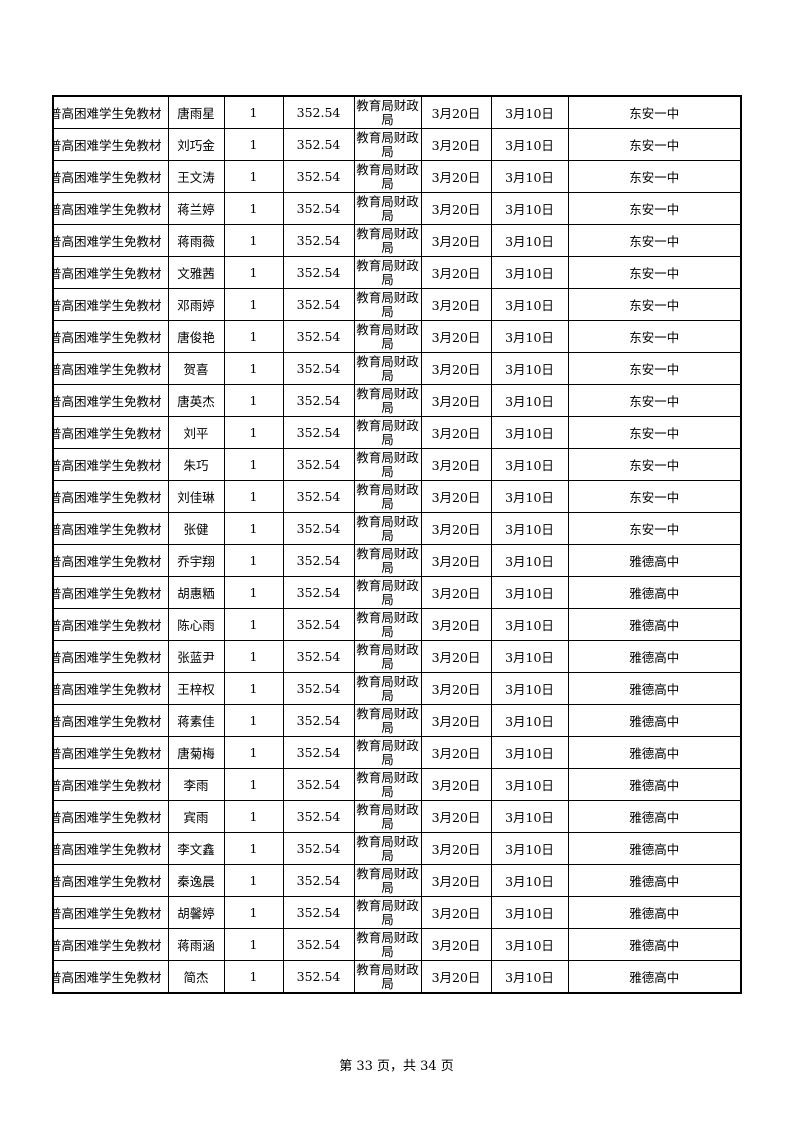 The height and width of the screenshot is (1122, 793). What do you see at coordinates (196, 560) in the screenshot?
I see `name-cell: 乔宇翔` at bounding box center [196, 560].